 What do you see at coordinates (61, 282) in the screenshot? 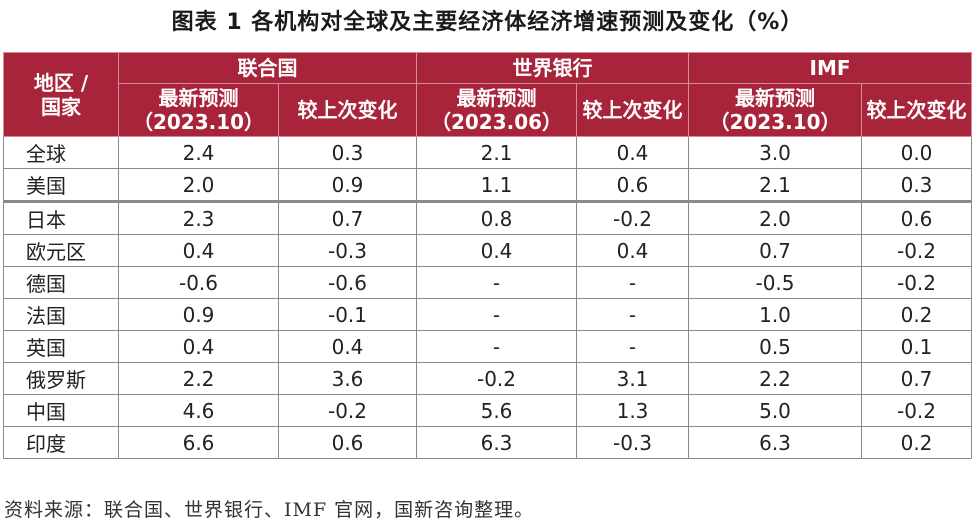
I see `row-region-name: 德国` at bounding box center [61, 282].